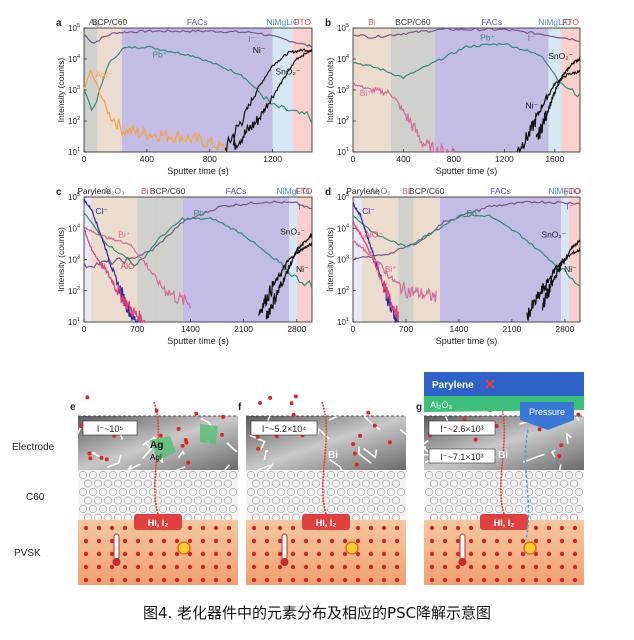  Describe the element at coordinates (343, 59) in the screenshot. I see `y-tick-label: 10⁴` at that location.